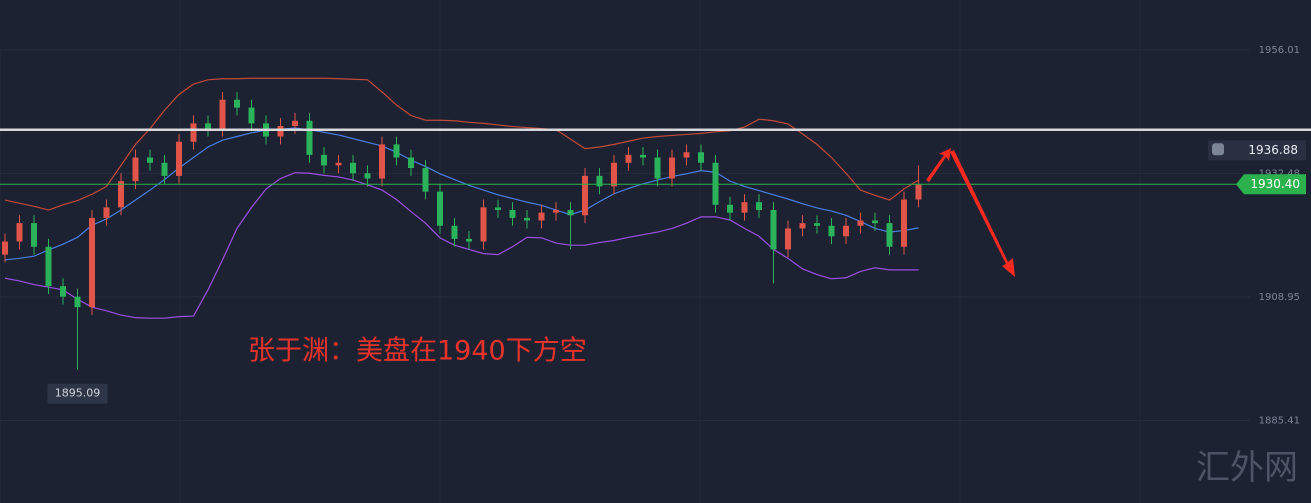 Image resolution: width=1311 pixels, height=503 pixels. I want to click on last-price-label: 1930.40, so click(1275, 184).